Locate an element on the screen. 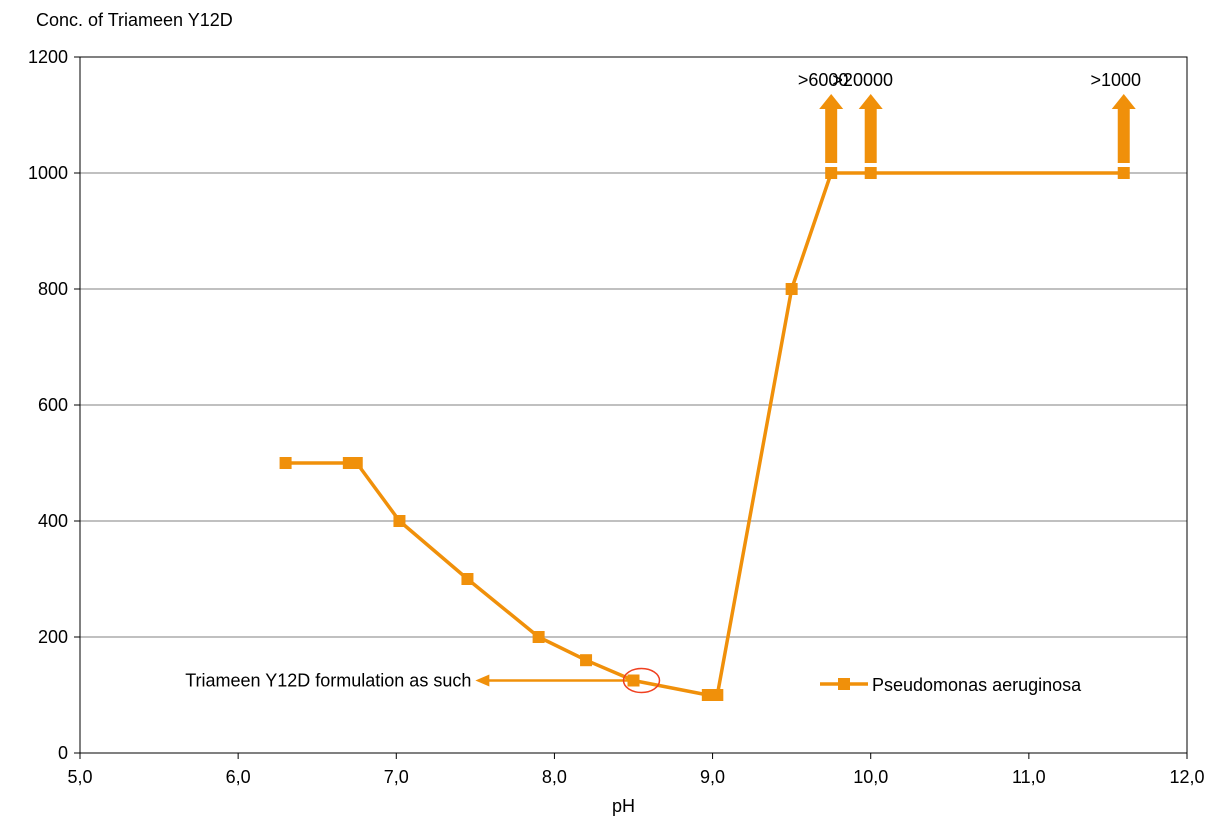 This screenshot has width=1217, height=830. x-tick-label: 10,0 is located at coordinates (870, 777).